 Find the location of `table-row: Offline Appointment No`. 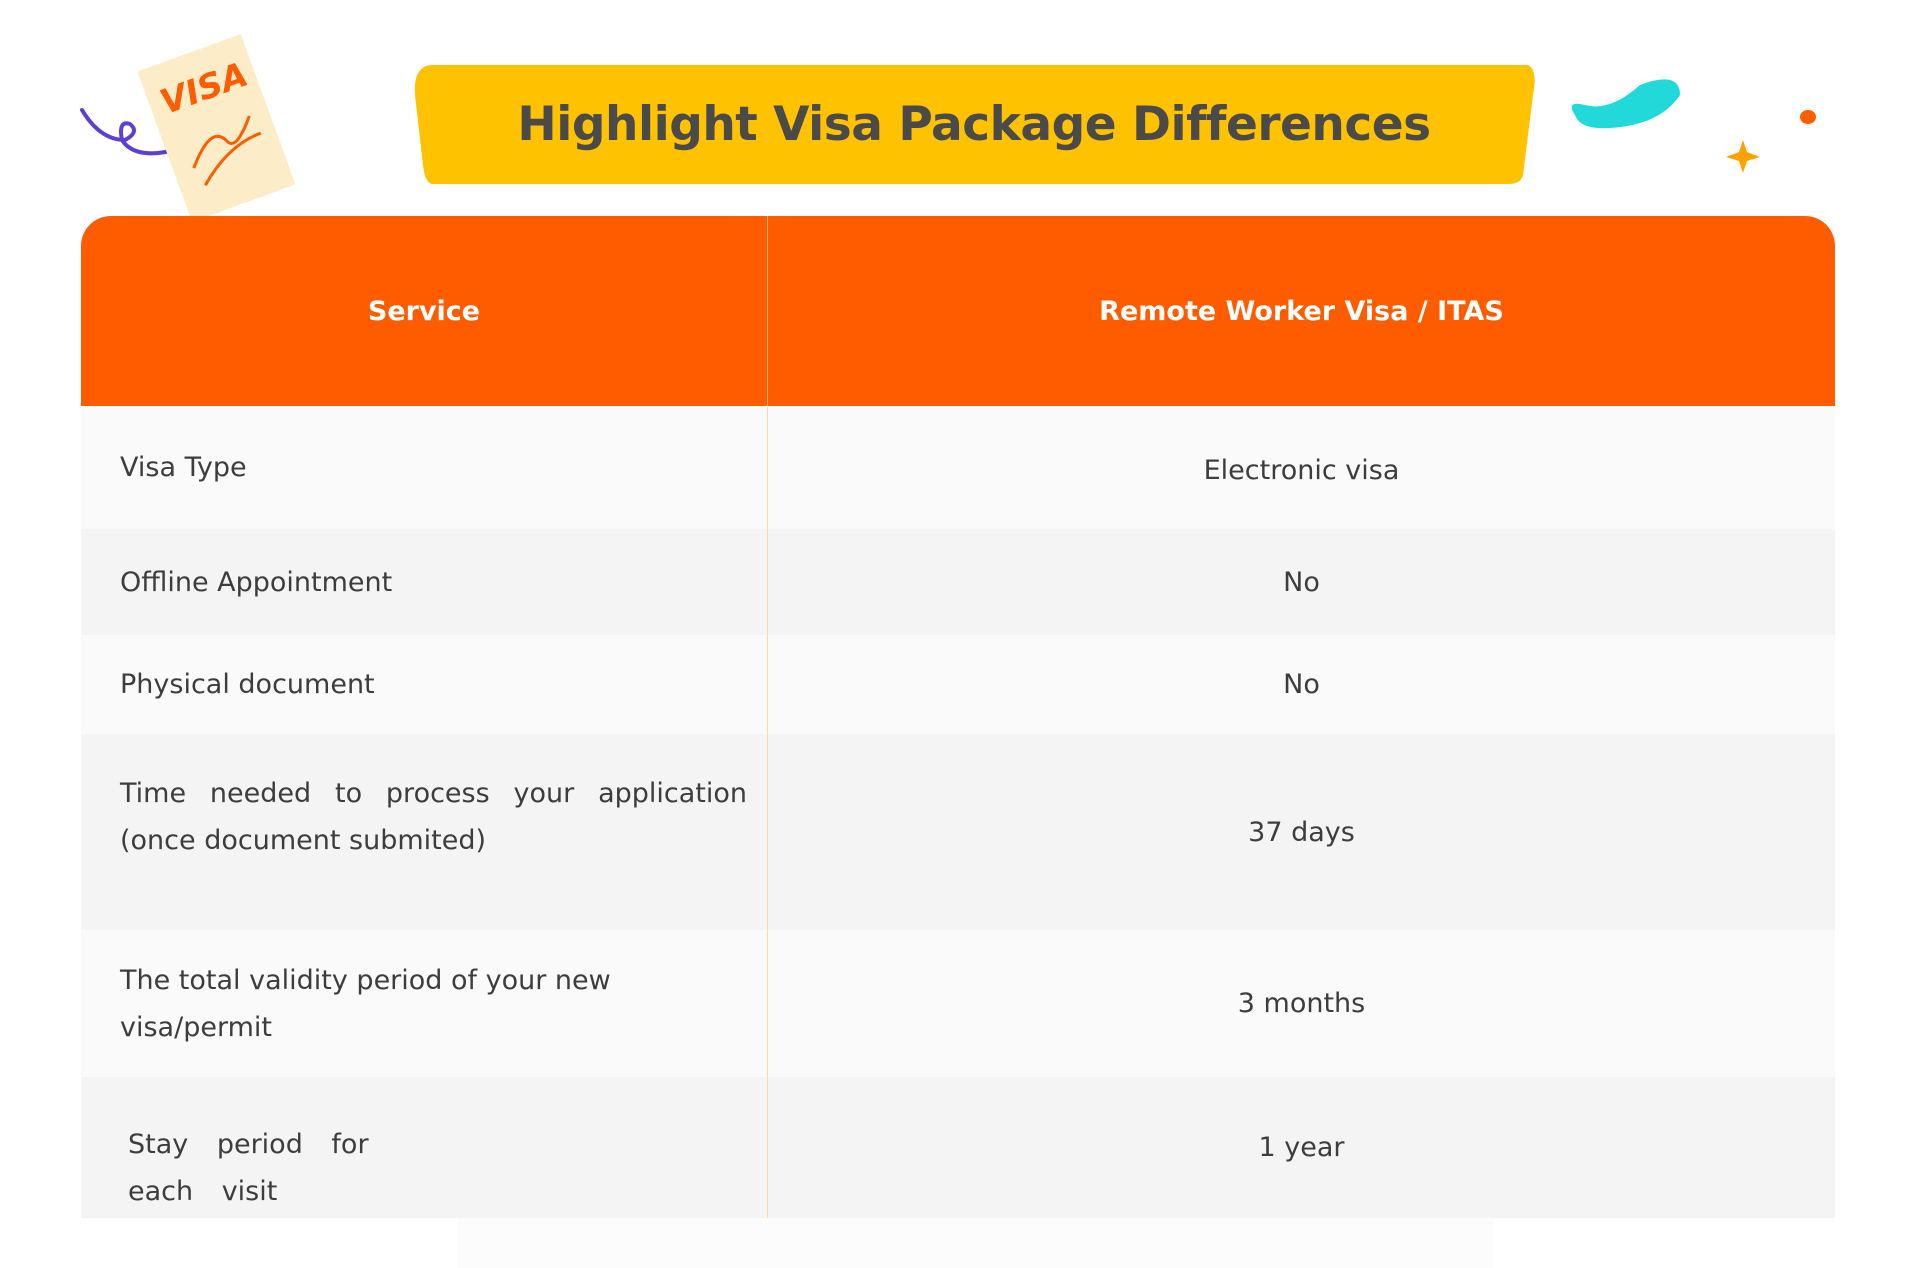

table-row: Offline Appointment No is located at coordinates (958, 582).